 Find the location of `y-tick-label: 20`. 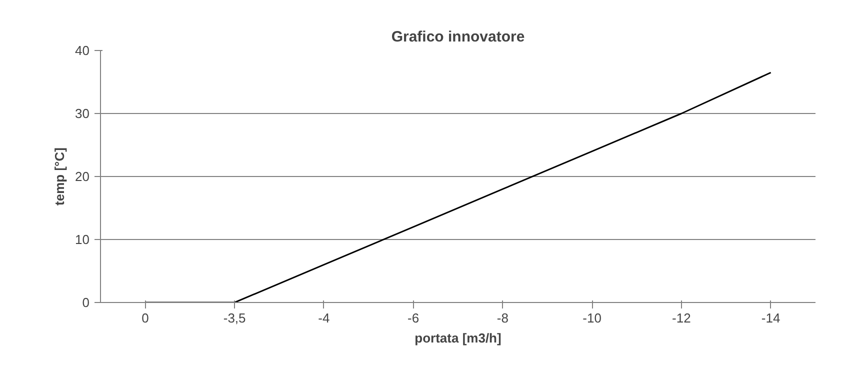

y-tick-label: 20 is located at coordinates (82, 176).